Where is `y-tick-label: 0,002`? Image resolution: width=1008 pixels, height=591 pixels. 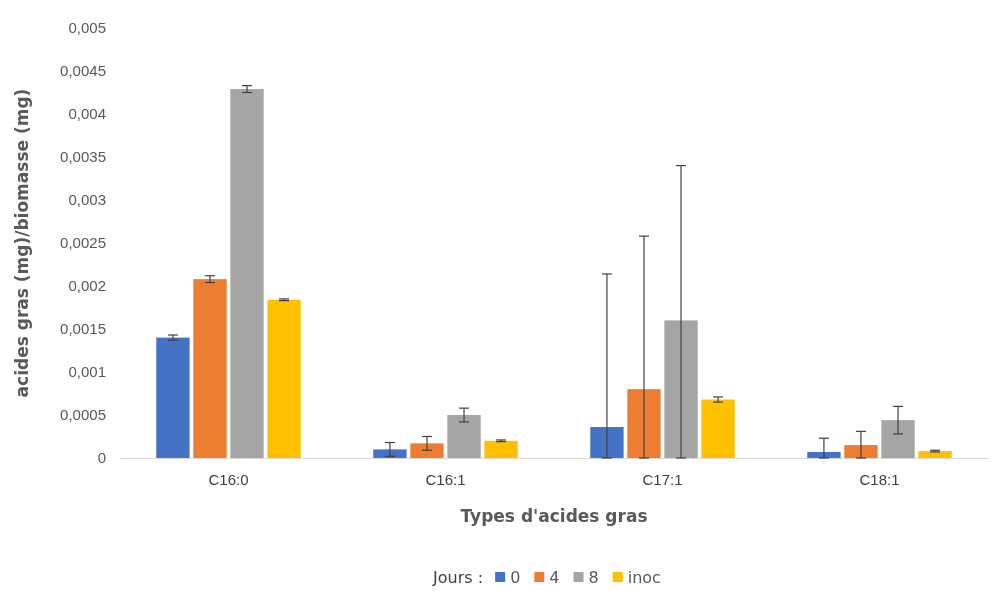
y-tick-label: 0,002 is located at coordinates (87, 286).